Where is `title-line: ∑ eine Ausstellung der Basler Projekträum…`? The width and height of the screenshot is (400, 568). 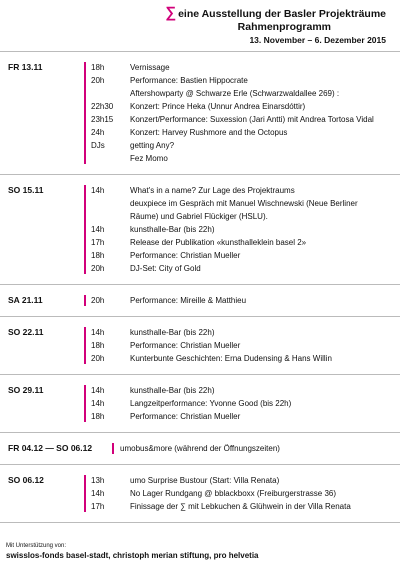 title-line: ∑ eine Ausstellung der Basler Projekträum… is located at coordinates (193, 12).